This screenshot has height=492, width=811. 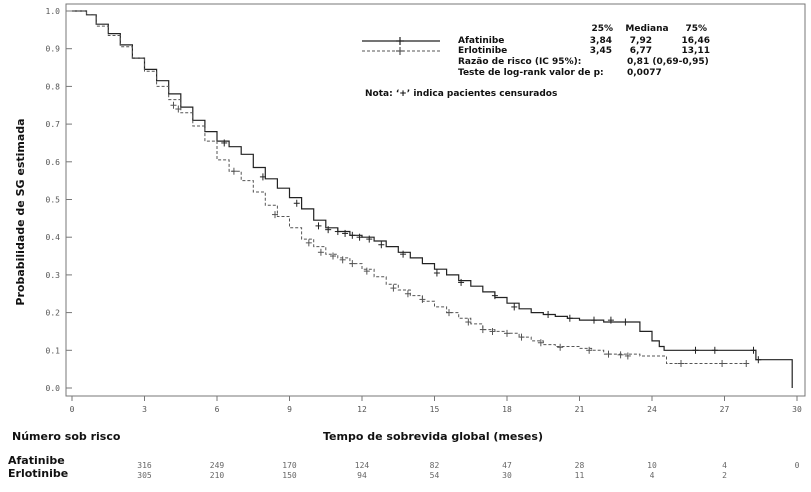 I want to click on x-tick-label: 0, so click(x=72, y=409).